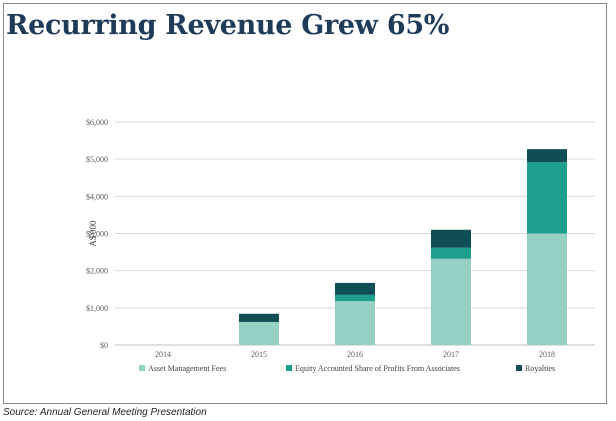 This screenshot has height=421, width=616. I want to click on y-tick-label: $3,000, so click(97, 234).